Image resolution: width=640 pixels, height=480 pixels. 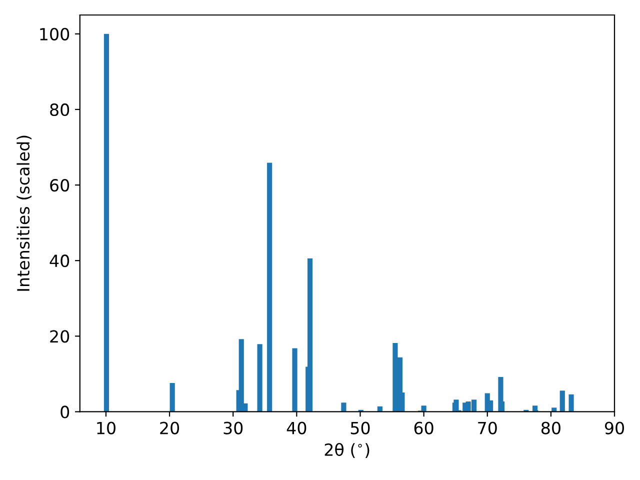 I want to click on x-tick-label: 80, so click(x=550, y=428).